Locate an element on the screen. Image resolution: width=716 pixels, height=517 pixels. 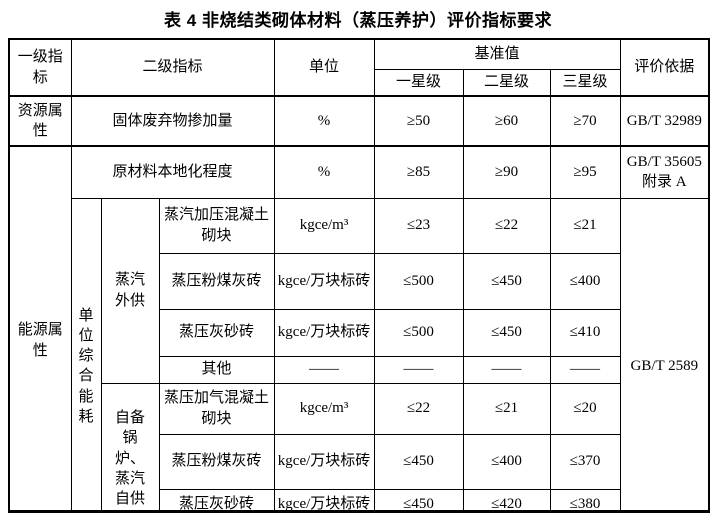
category-energy: 能源属性 is located at coordinates (40, 331).